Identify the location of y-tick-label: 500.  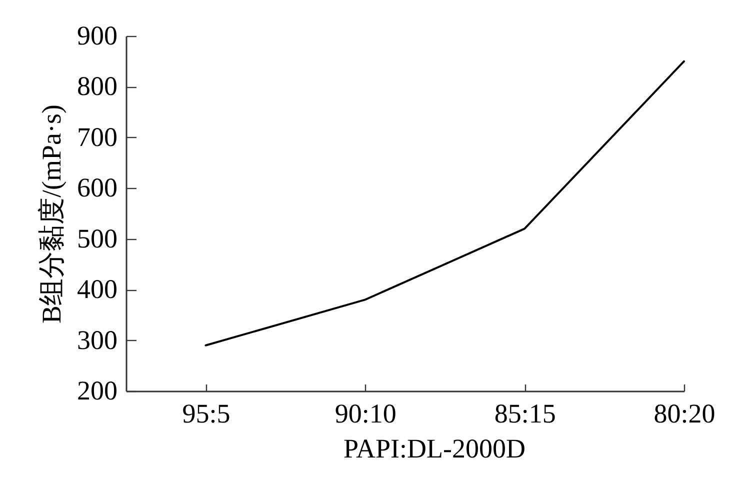
(97, 238).